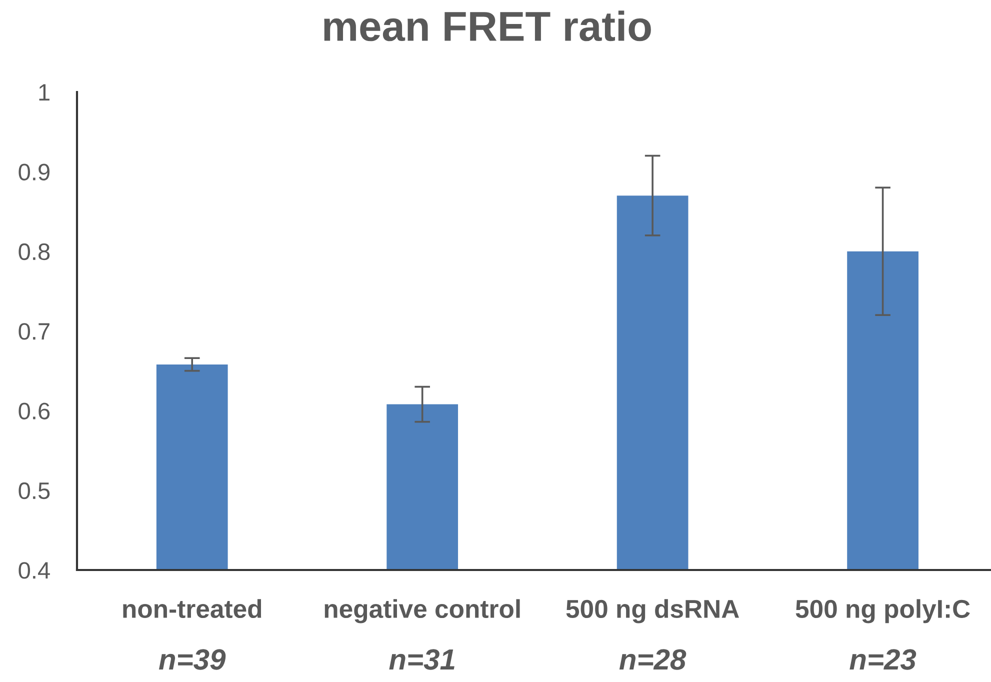  I want to click on text: n=39, so click(192, 659).